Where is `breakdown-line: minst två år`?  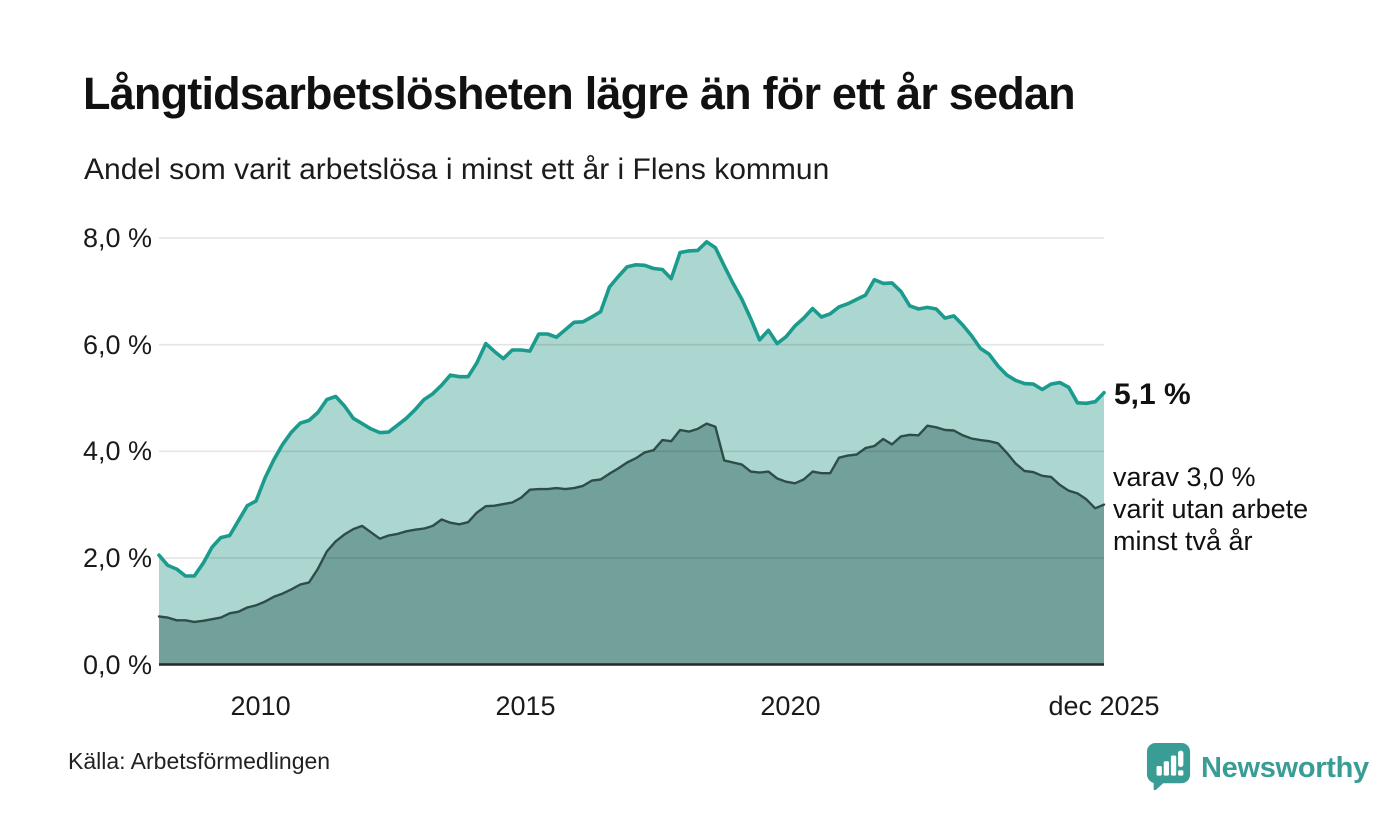 breakdown-line: minst två år is located at coordinates (1183, 541).